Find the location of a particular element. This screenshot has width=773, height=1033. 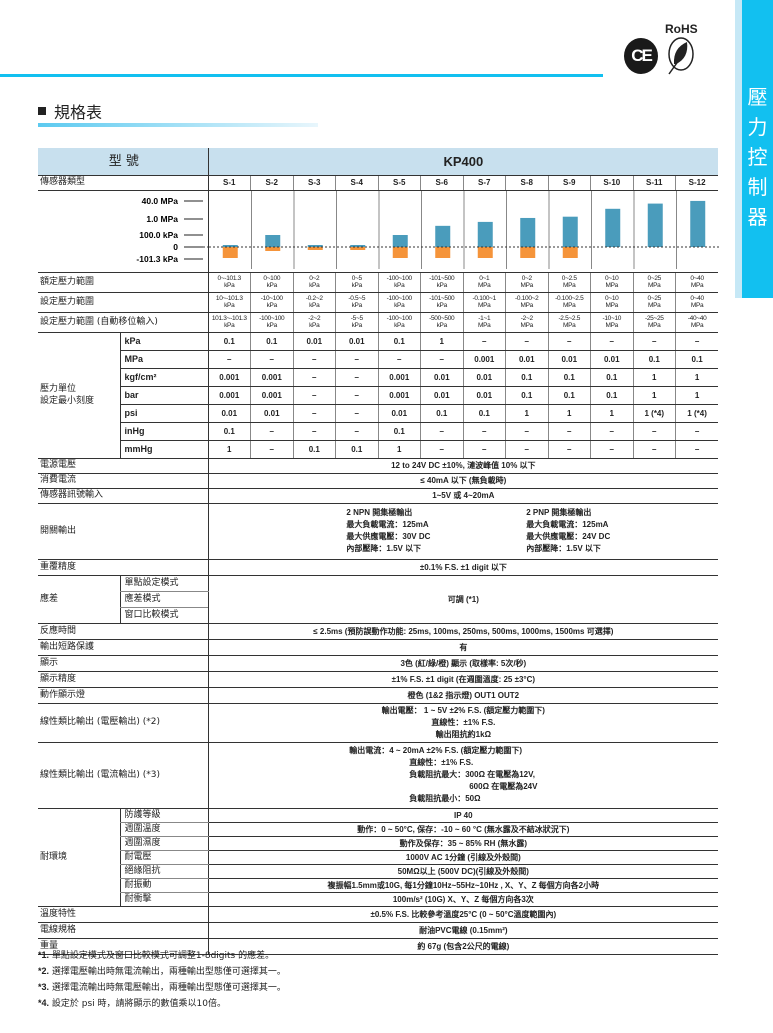

row-label: 傳感器類型 is located at coordinates (123, 183).